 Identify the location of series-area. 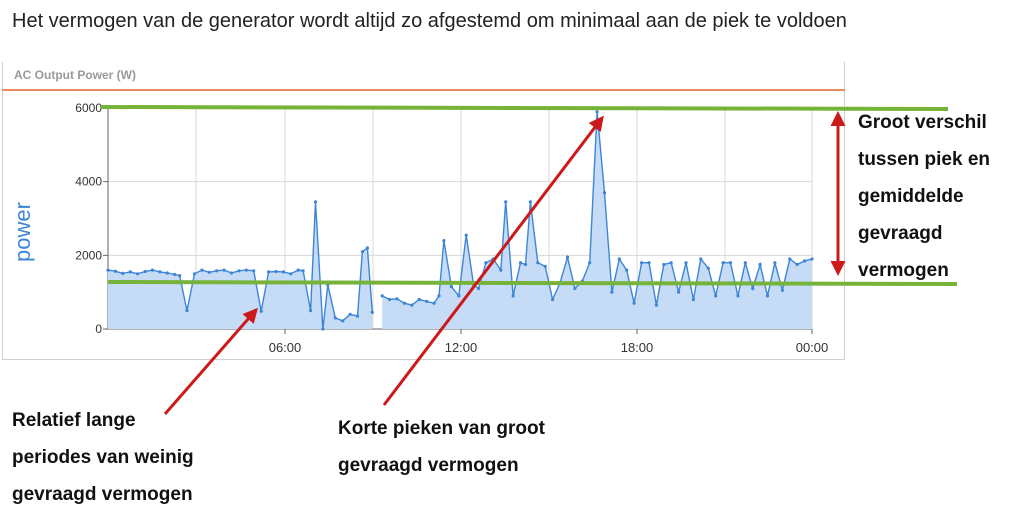
(240, 265).